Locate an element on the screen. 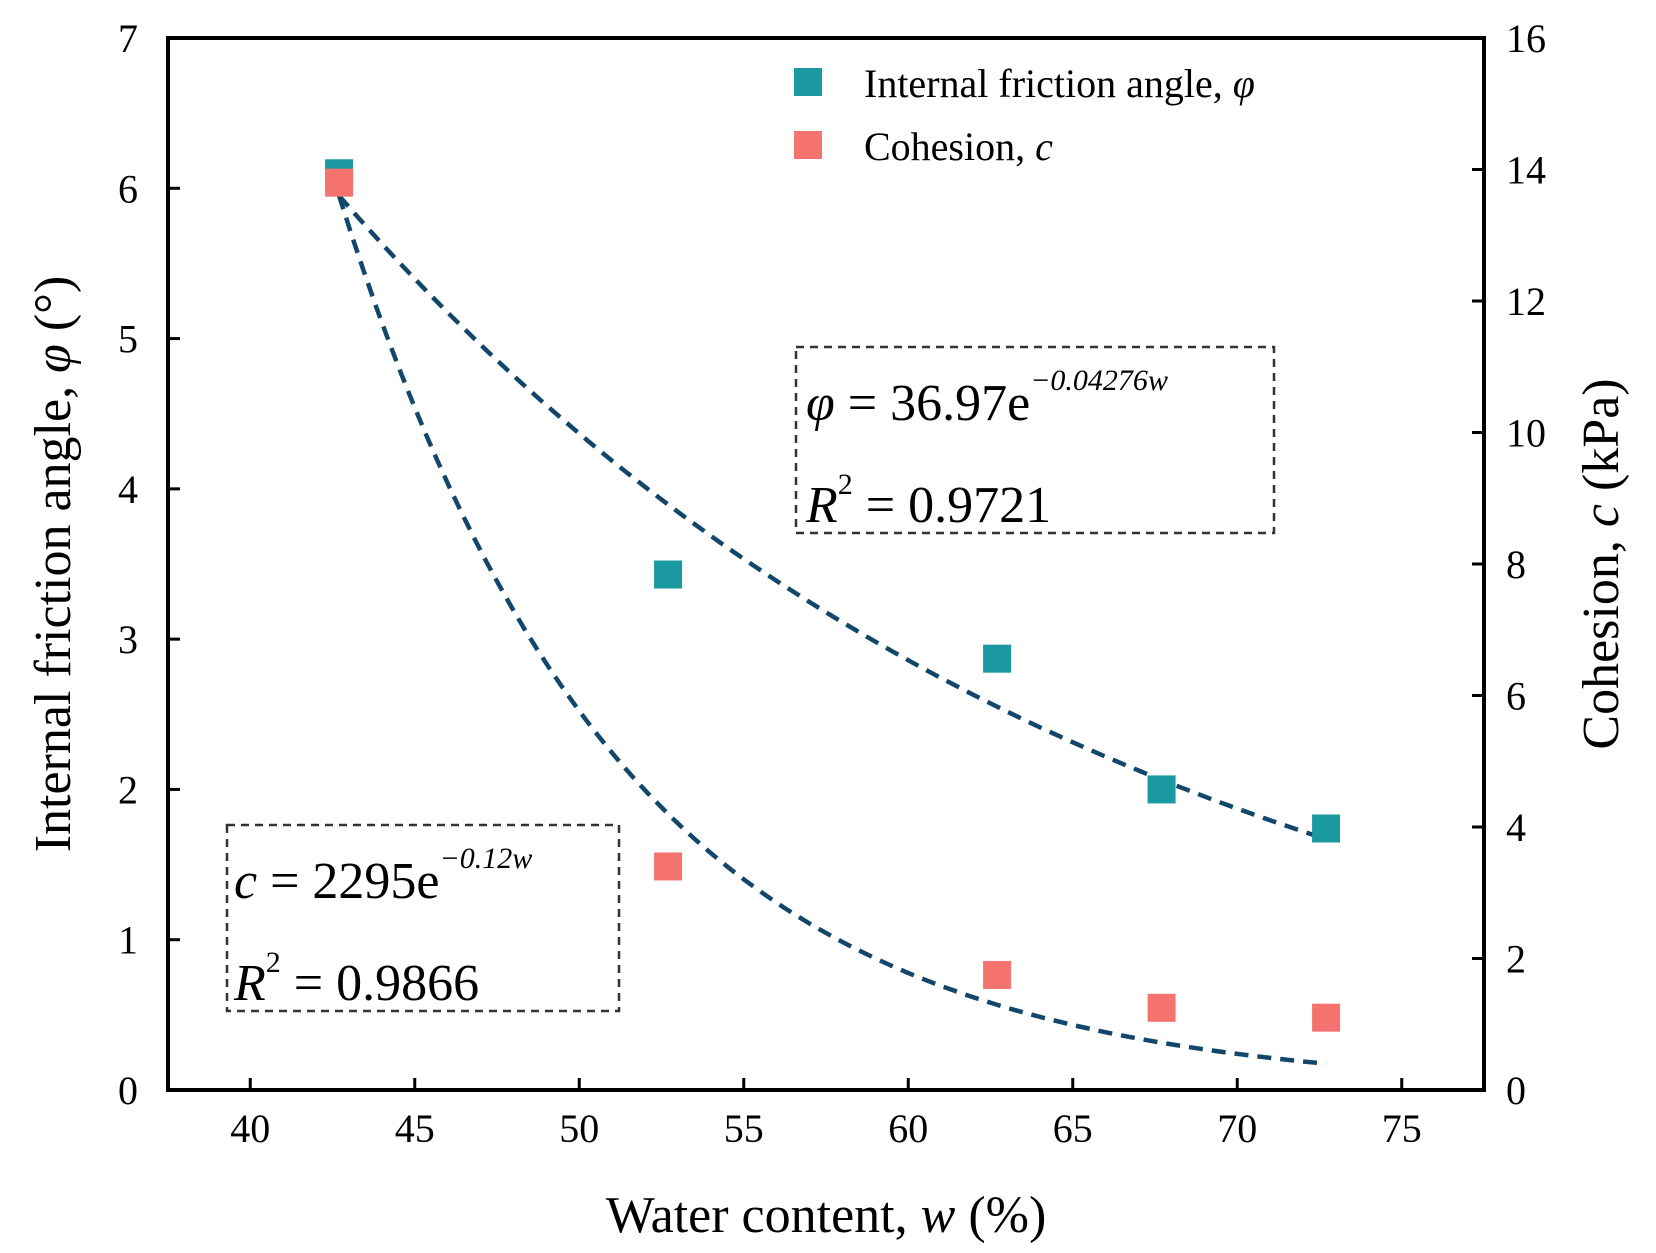 The height and width of the screenshot is (1253, 1656). legend: Internal friction angle, φ Cohesion, c is located at coordinates (1024, 115).